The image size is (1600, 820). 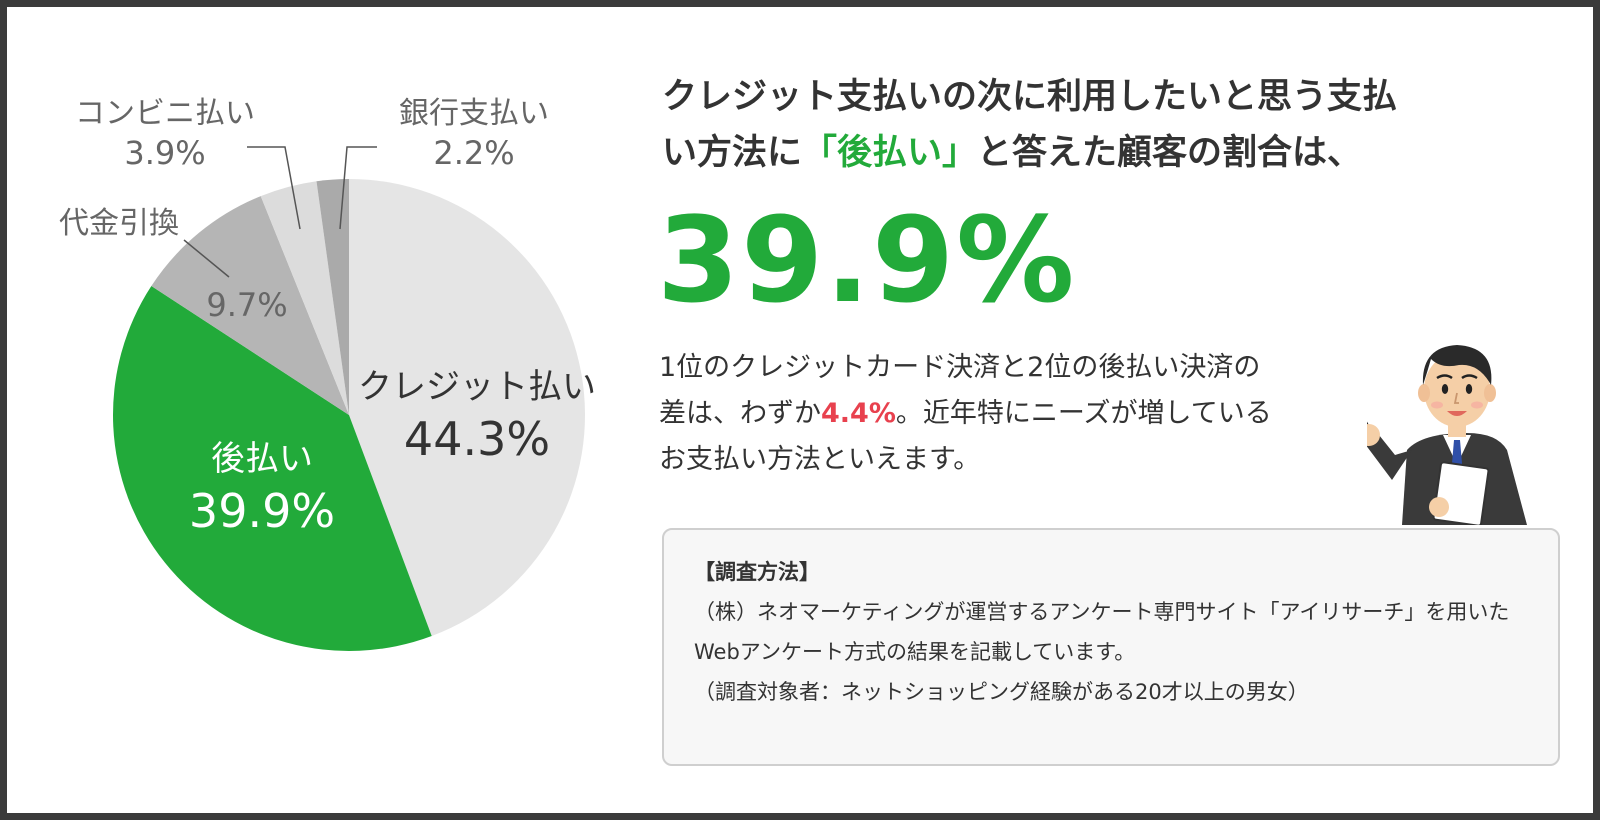 I want to click on presenter-illustration, so click(x=1447, y=435).